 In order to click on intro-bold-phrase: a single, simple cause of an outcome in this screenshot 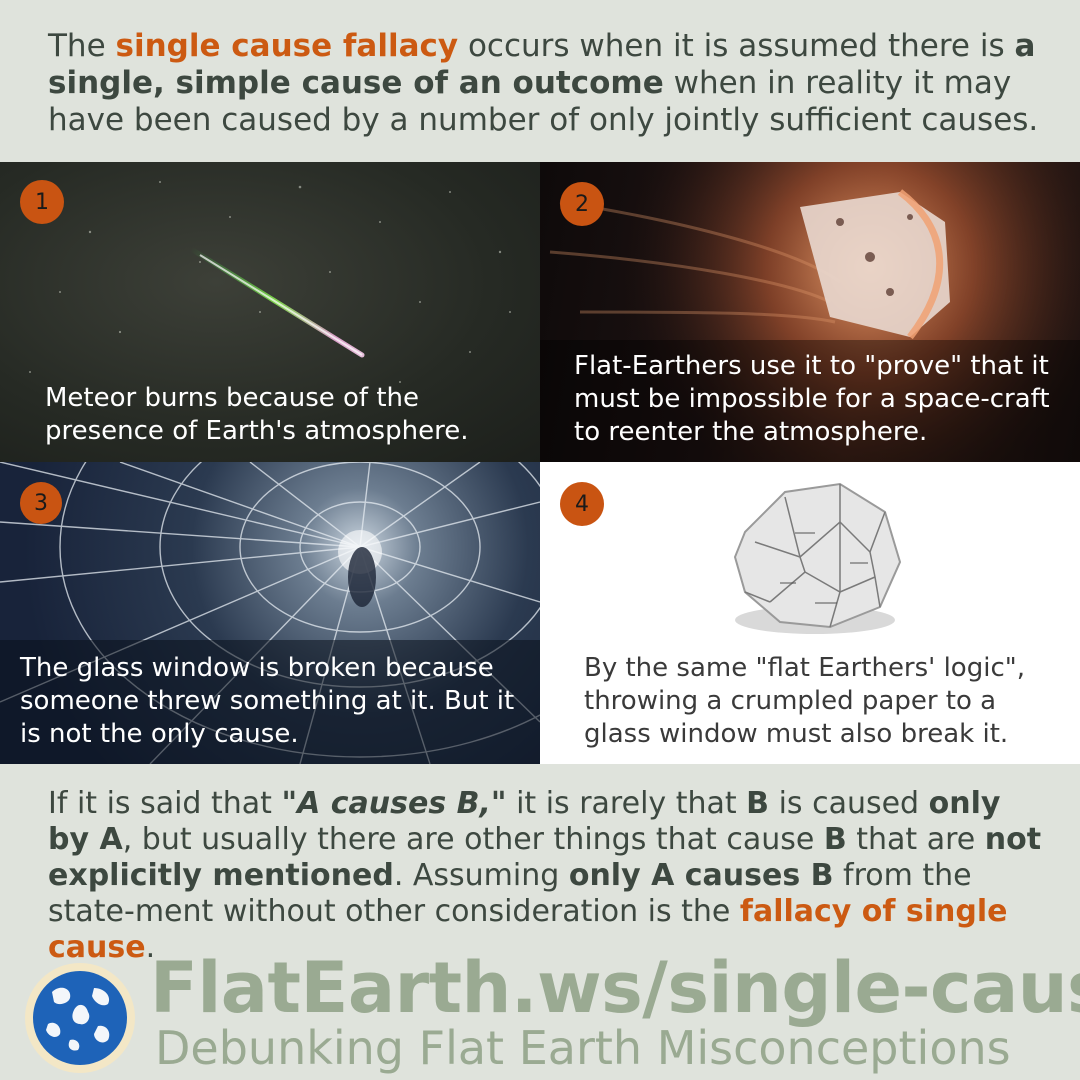, I will do `click(542, 64)`.